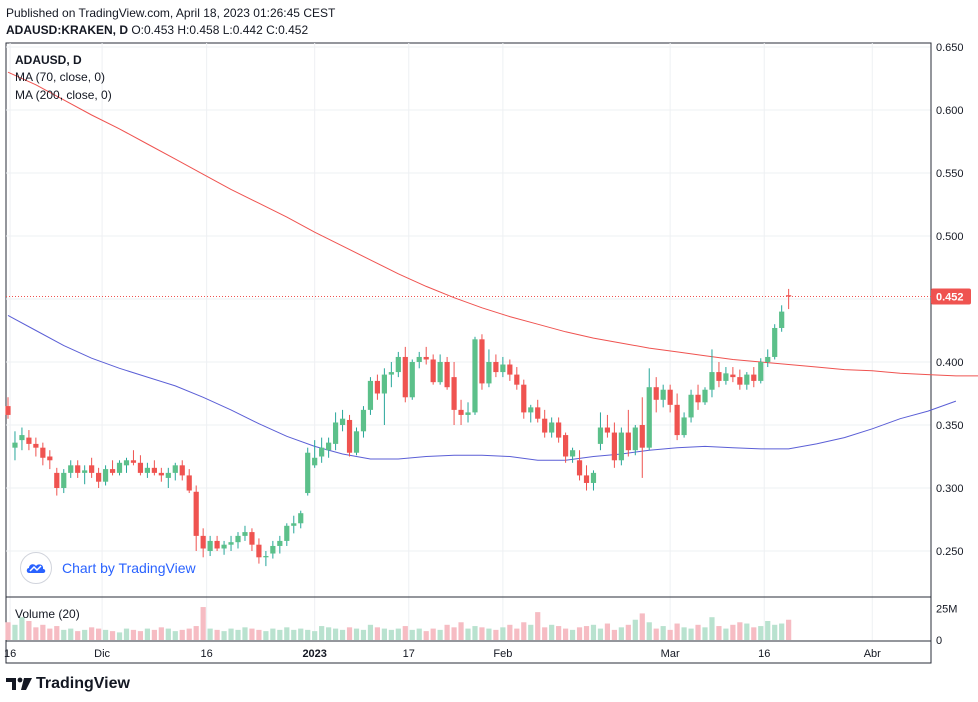 The image size is (978, 702). I want to click on last-price-label: 0.452, so click(950, 297).